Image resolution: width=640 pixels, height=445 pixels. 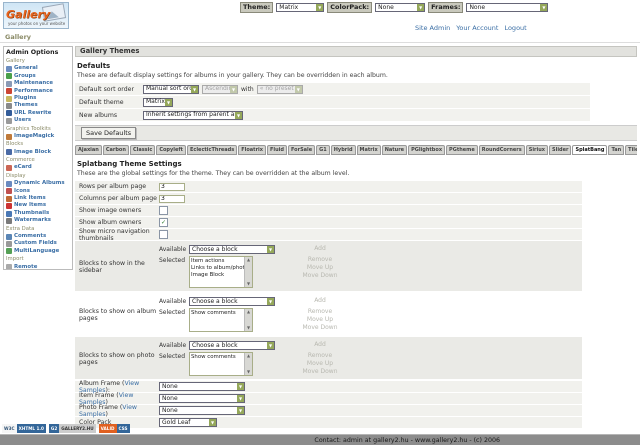 What do you see at coordinates (276, 150) in the screenshot?
I see `theme-tab: Fluid` at bounding box center [276, 150].